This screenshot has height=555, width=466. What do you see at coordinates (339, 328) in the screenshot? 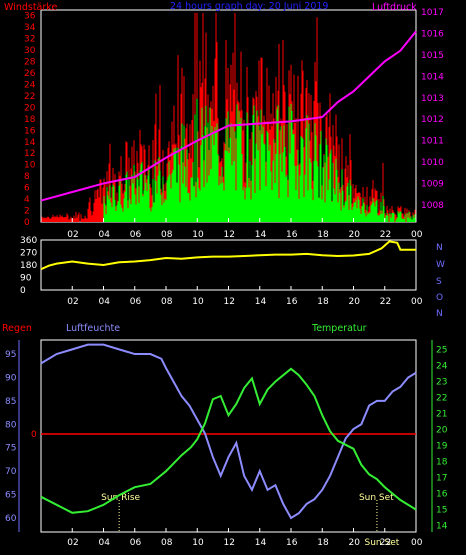
I see `temperatur-label: Temperatur` at bounding box center [339, 328].